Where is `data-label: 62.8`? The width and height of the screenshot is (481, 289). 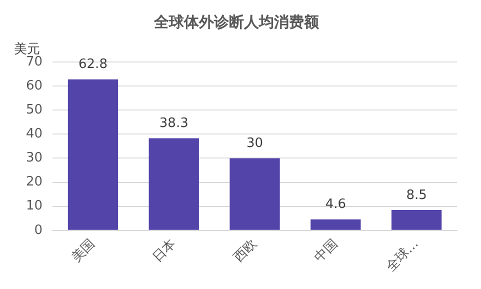 data-label: 62.8 is located at coordinates (93, 64).